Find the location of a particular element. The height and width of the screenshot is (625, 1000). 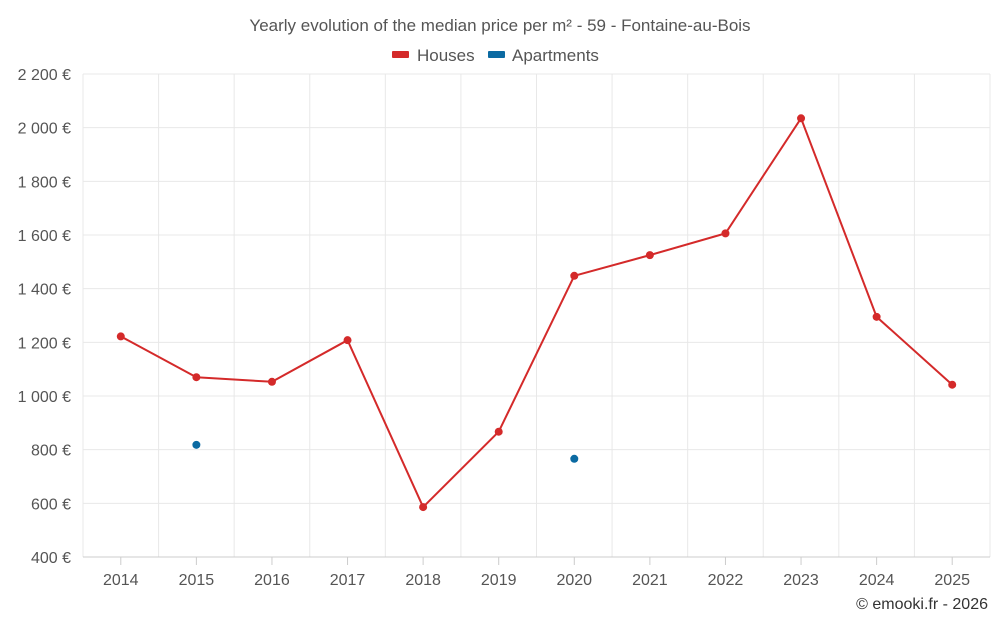

x-tick-label: 2021 is located at coordinates (650, 580).